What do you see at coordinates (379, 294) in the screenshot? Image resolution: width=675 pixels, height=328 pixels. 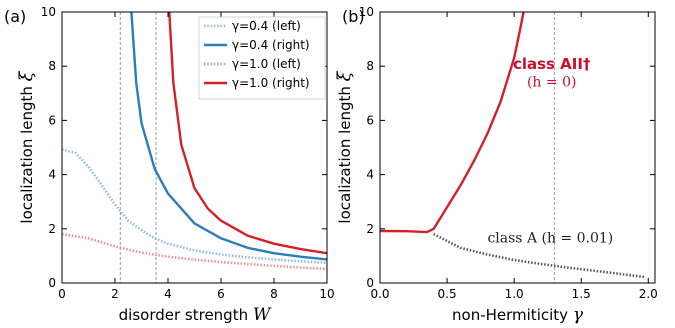 I see `x-tick-label: 0.0` at bounding box center [379, 294].